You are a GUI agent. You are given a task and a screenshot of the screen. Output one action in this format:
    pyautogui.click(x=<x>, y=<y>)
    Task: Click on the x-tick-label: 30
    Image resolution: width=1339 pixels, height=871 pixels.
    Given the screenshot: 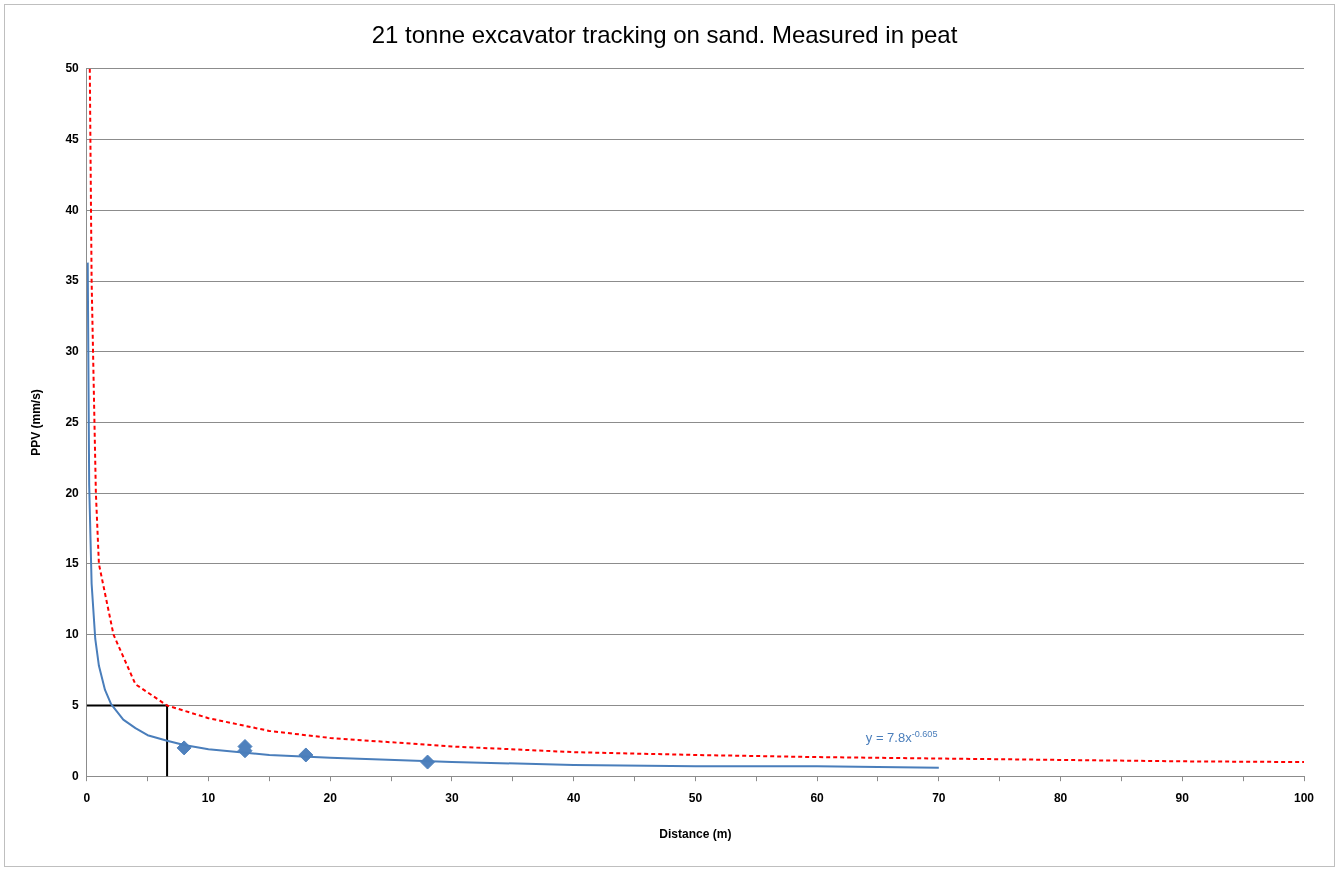 What is the action you would take?
    pyautogui.click(x=452, y=797)
    